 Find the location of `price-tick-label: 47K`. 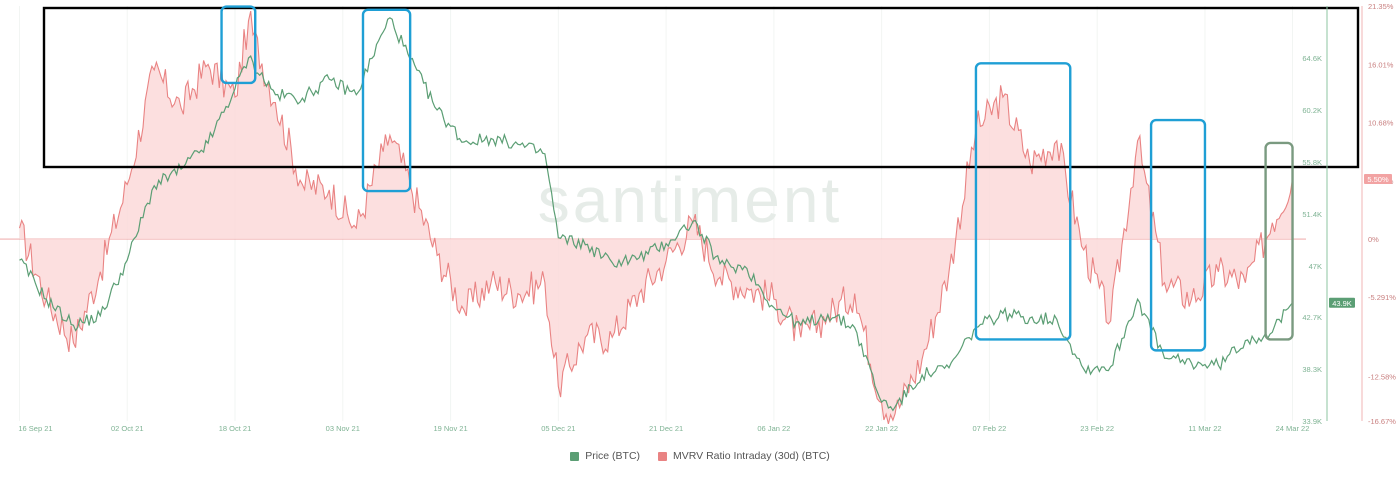

price-tick-label: 47K is located at coordinates (1315, 266).